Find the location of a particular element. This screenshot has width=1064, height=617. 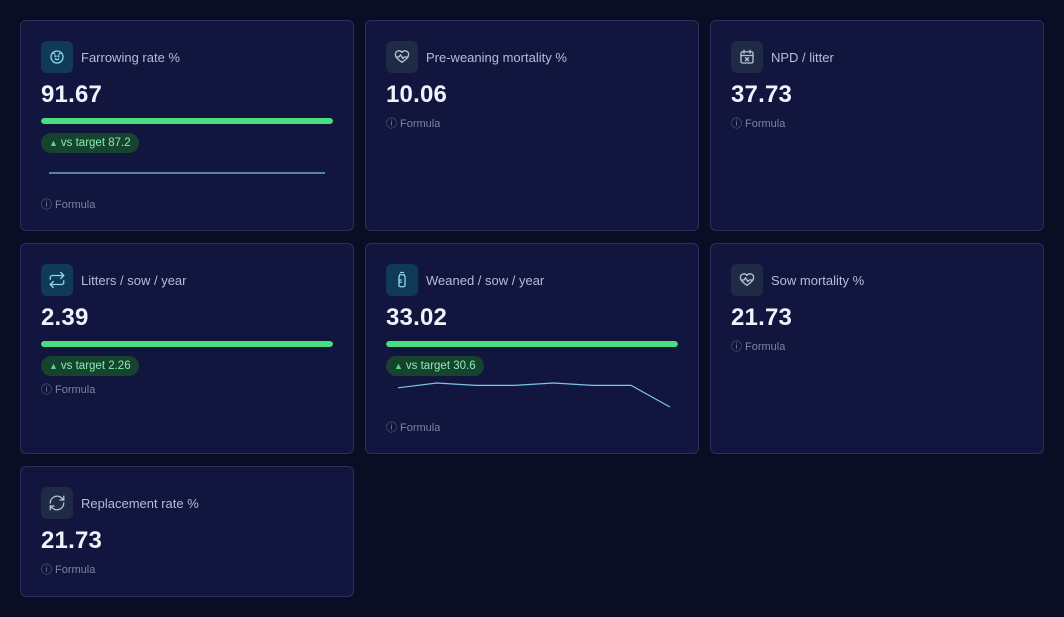

kpi-value: 33.02 is located at coordinates (417, 317).